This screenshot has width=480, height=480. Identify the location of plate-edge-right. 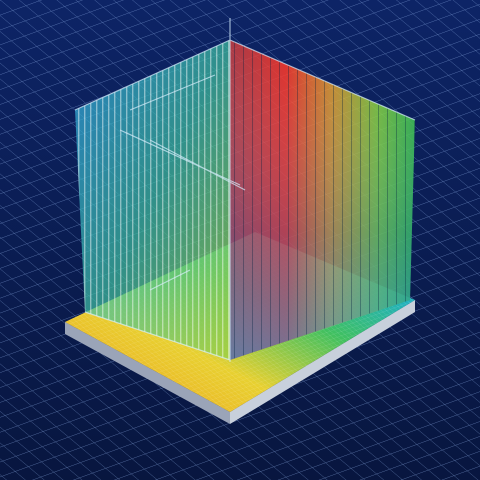
(322, 362).